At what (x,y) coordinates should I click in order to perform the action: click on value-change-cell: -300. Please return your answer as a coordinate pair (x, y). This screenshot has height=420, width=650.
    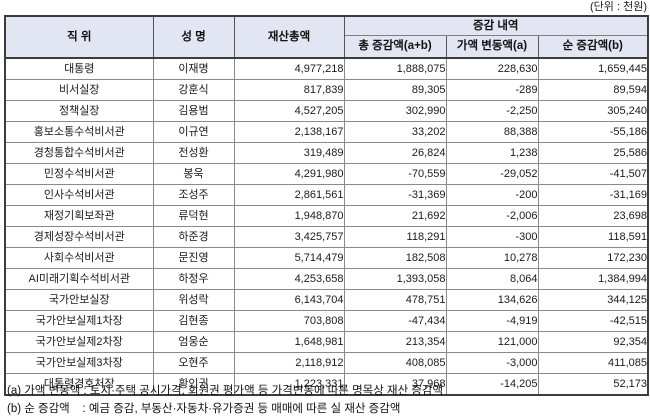
    Looking at the image, I should click on (492, 237).